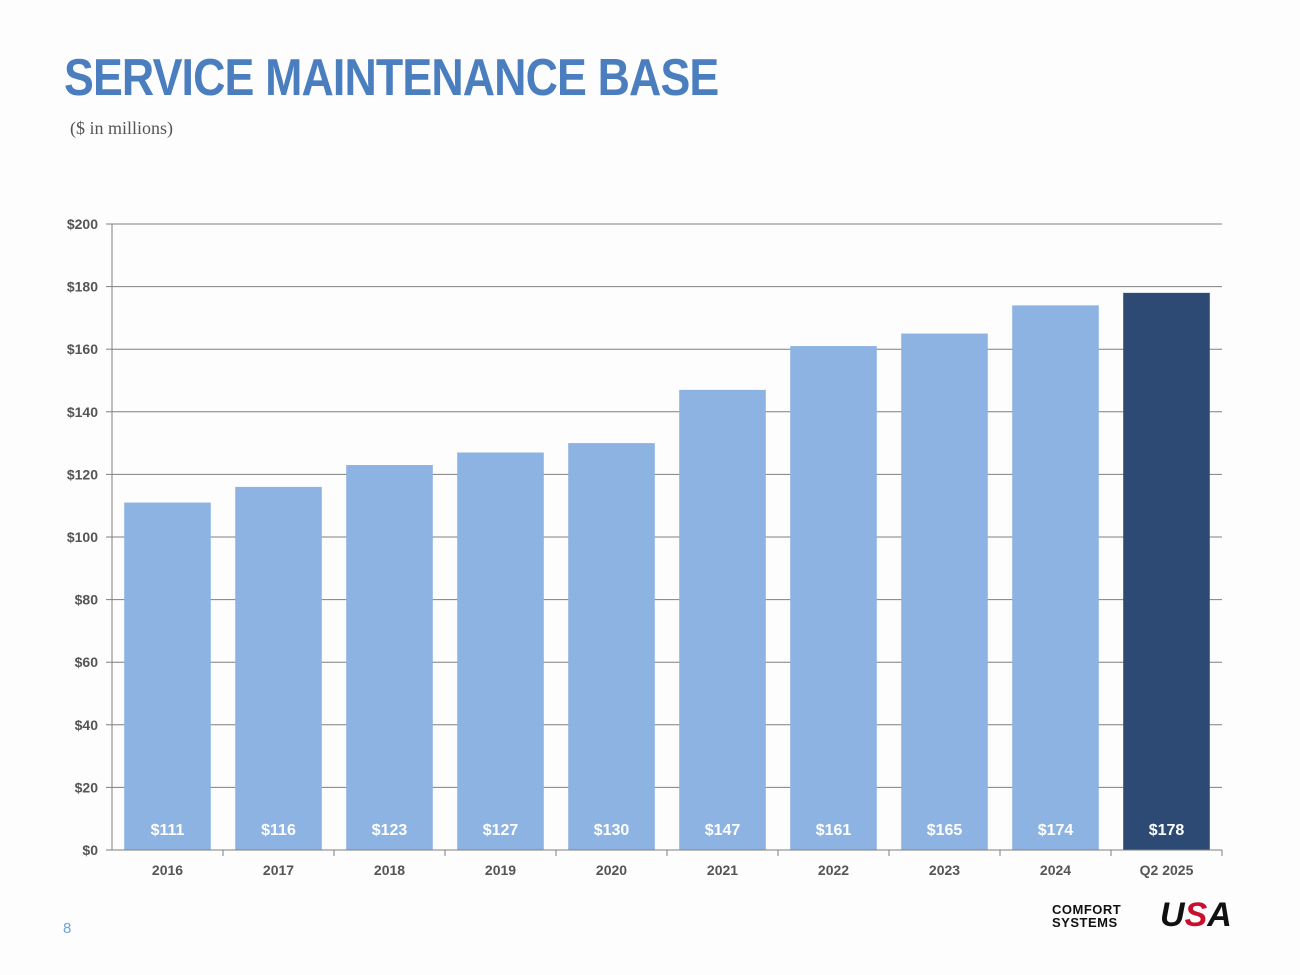 The width and height of the screenshot is (1300, 975). What do you see at coordinates (82, 224) in the screenshot?
I see `y-tick-label: $200` at bounding box center [82, 224].